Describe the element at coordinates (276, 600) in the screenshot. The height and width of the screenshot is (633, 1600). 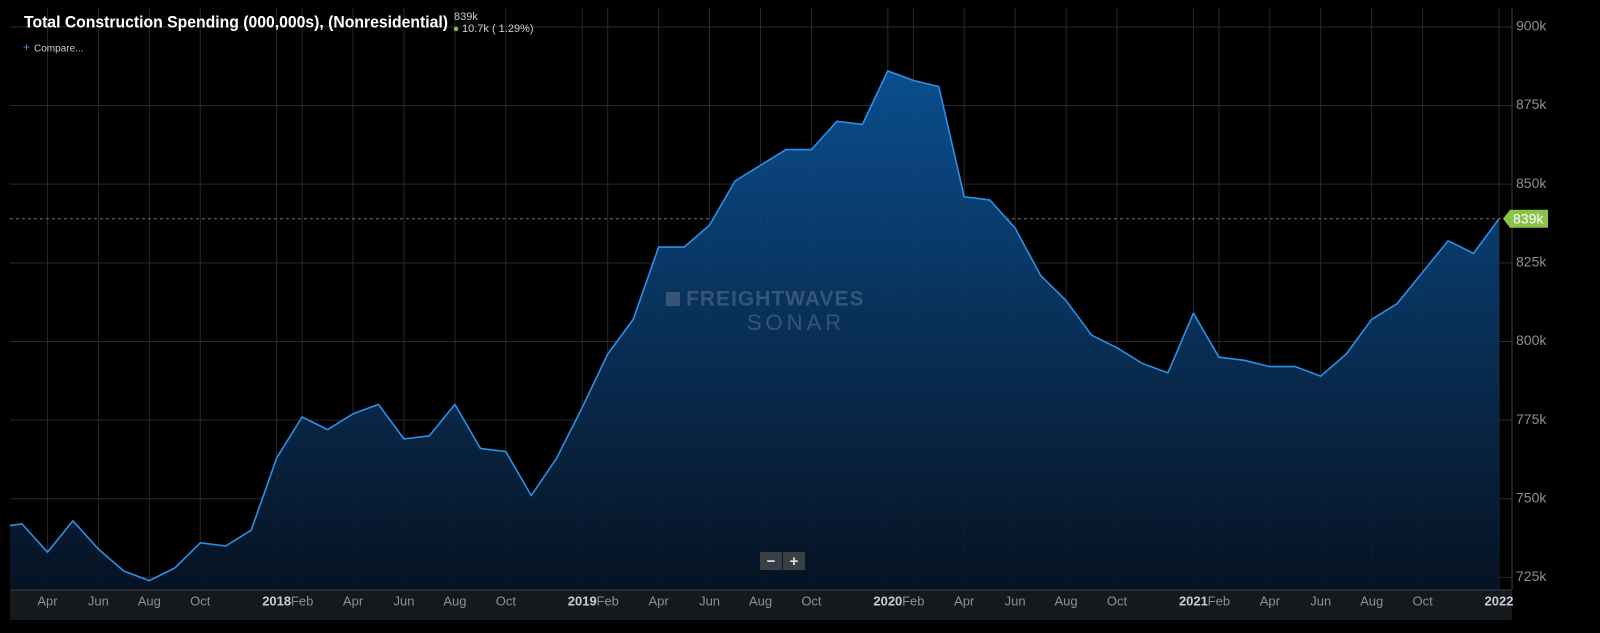
I see `x-tick-label: 2018` at that location.